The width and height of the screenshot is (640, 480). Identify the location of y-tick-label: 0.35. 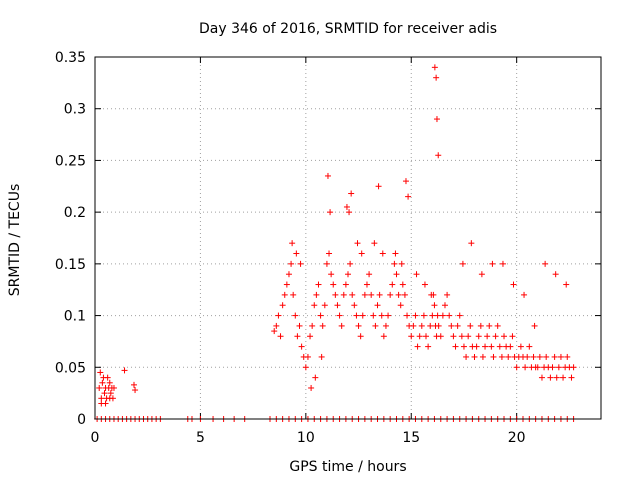
(70, 58).